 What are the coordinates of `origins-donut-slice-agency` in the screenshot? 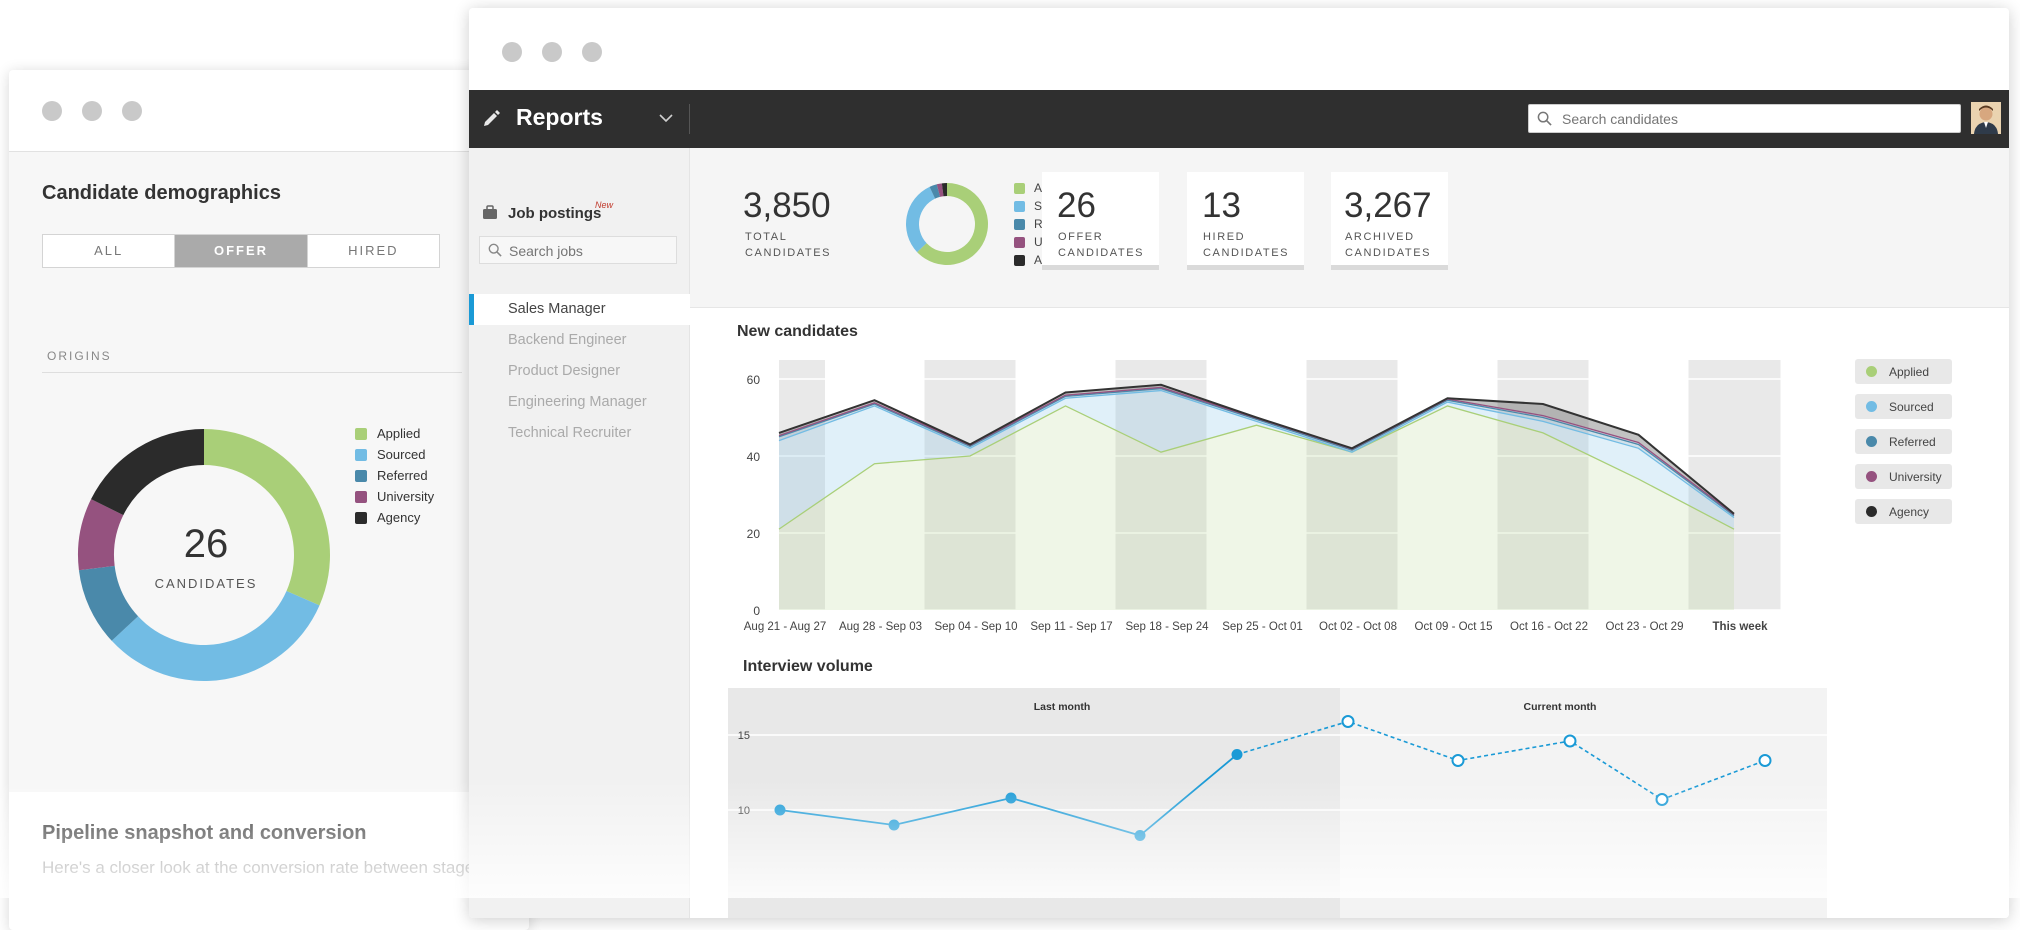 It's located at (147, 472).